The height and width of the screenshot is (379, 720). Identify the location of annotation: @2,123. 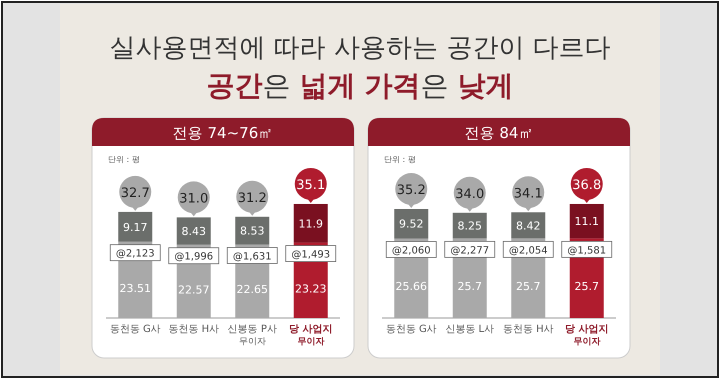
(135, 254).